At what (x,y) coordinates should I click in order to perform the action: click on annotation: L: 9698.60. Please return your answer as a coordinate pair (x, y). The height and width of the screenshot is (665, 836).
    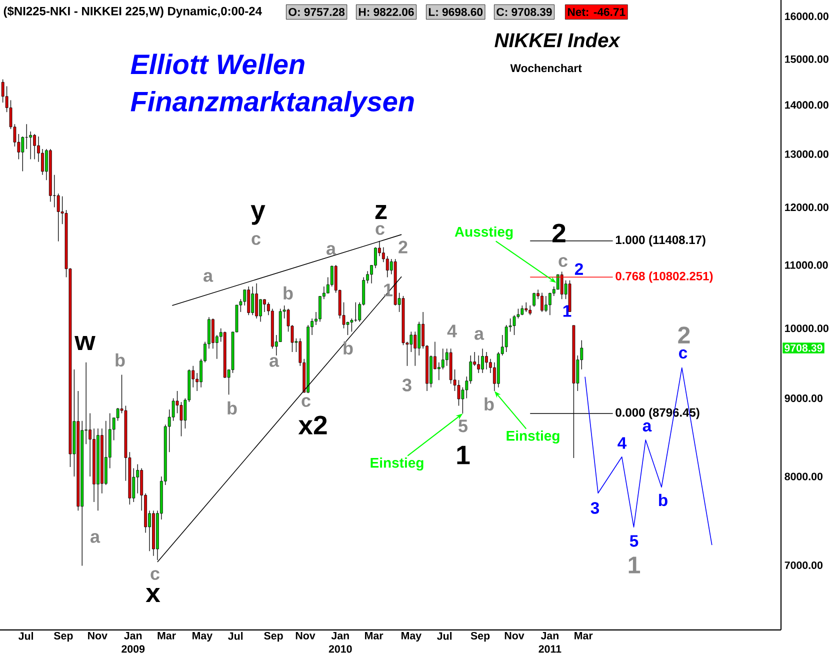
    Looking at the image, I should click on (455, 12).